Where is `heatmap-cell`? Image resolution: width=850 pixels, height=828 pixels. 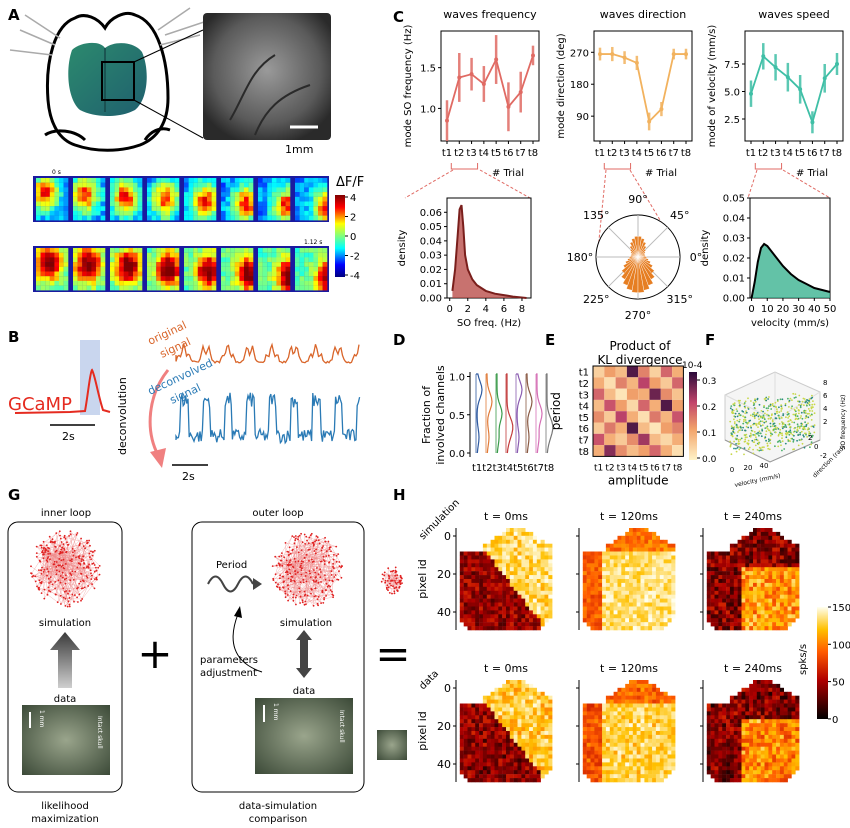 heatmap-cell is located at coordinates (610, 428).